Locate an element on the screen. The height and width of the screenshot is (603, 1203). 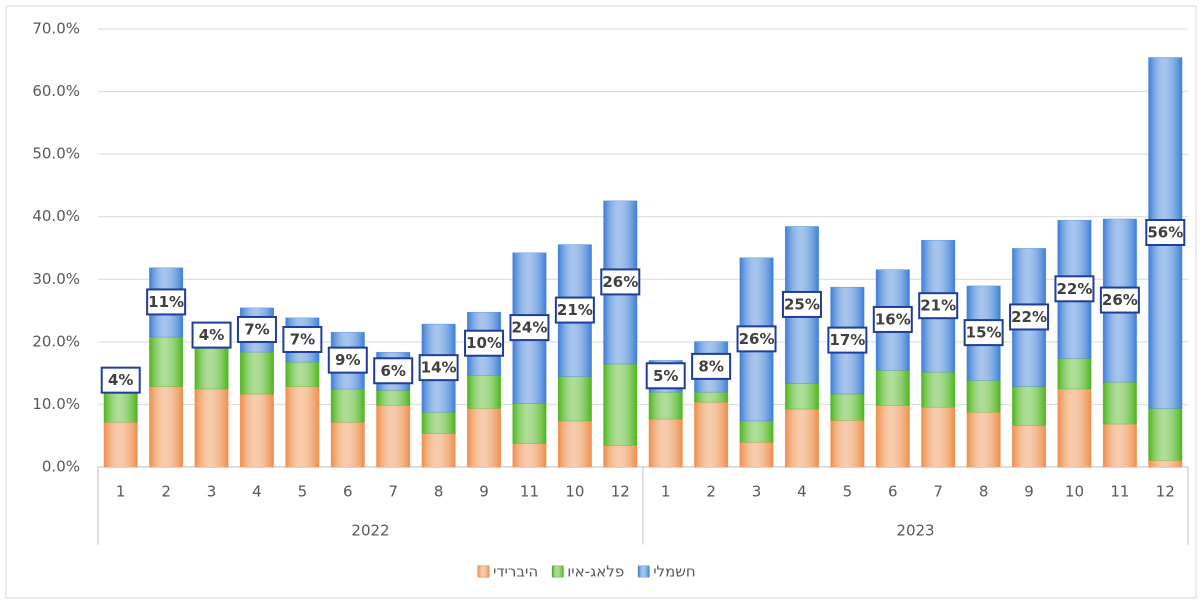
value-label: 10% is located at coordinates (484, 343).